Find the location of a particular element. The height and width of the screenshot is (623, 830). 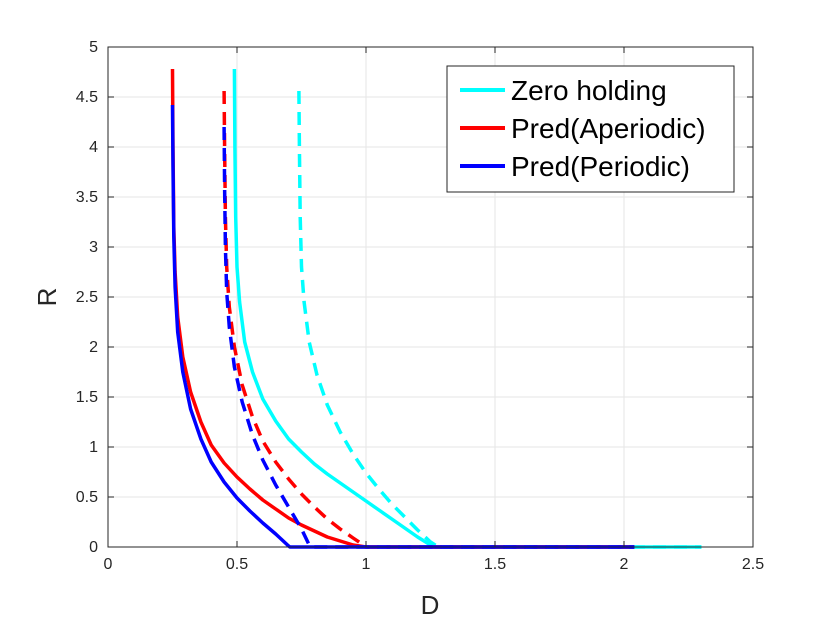

y-tick-label: 1.5 is located at coordinates (87, 397).